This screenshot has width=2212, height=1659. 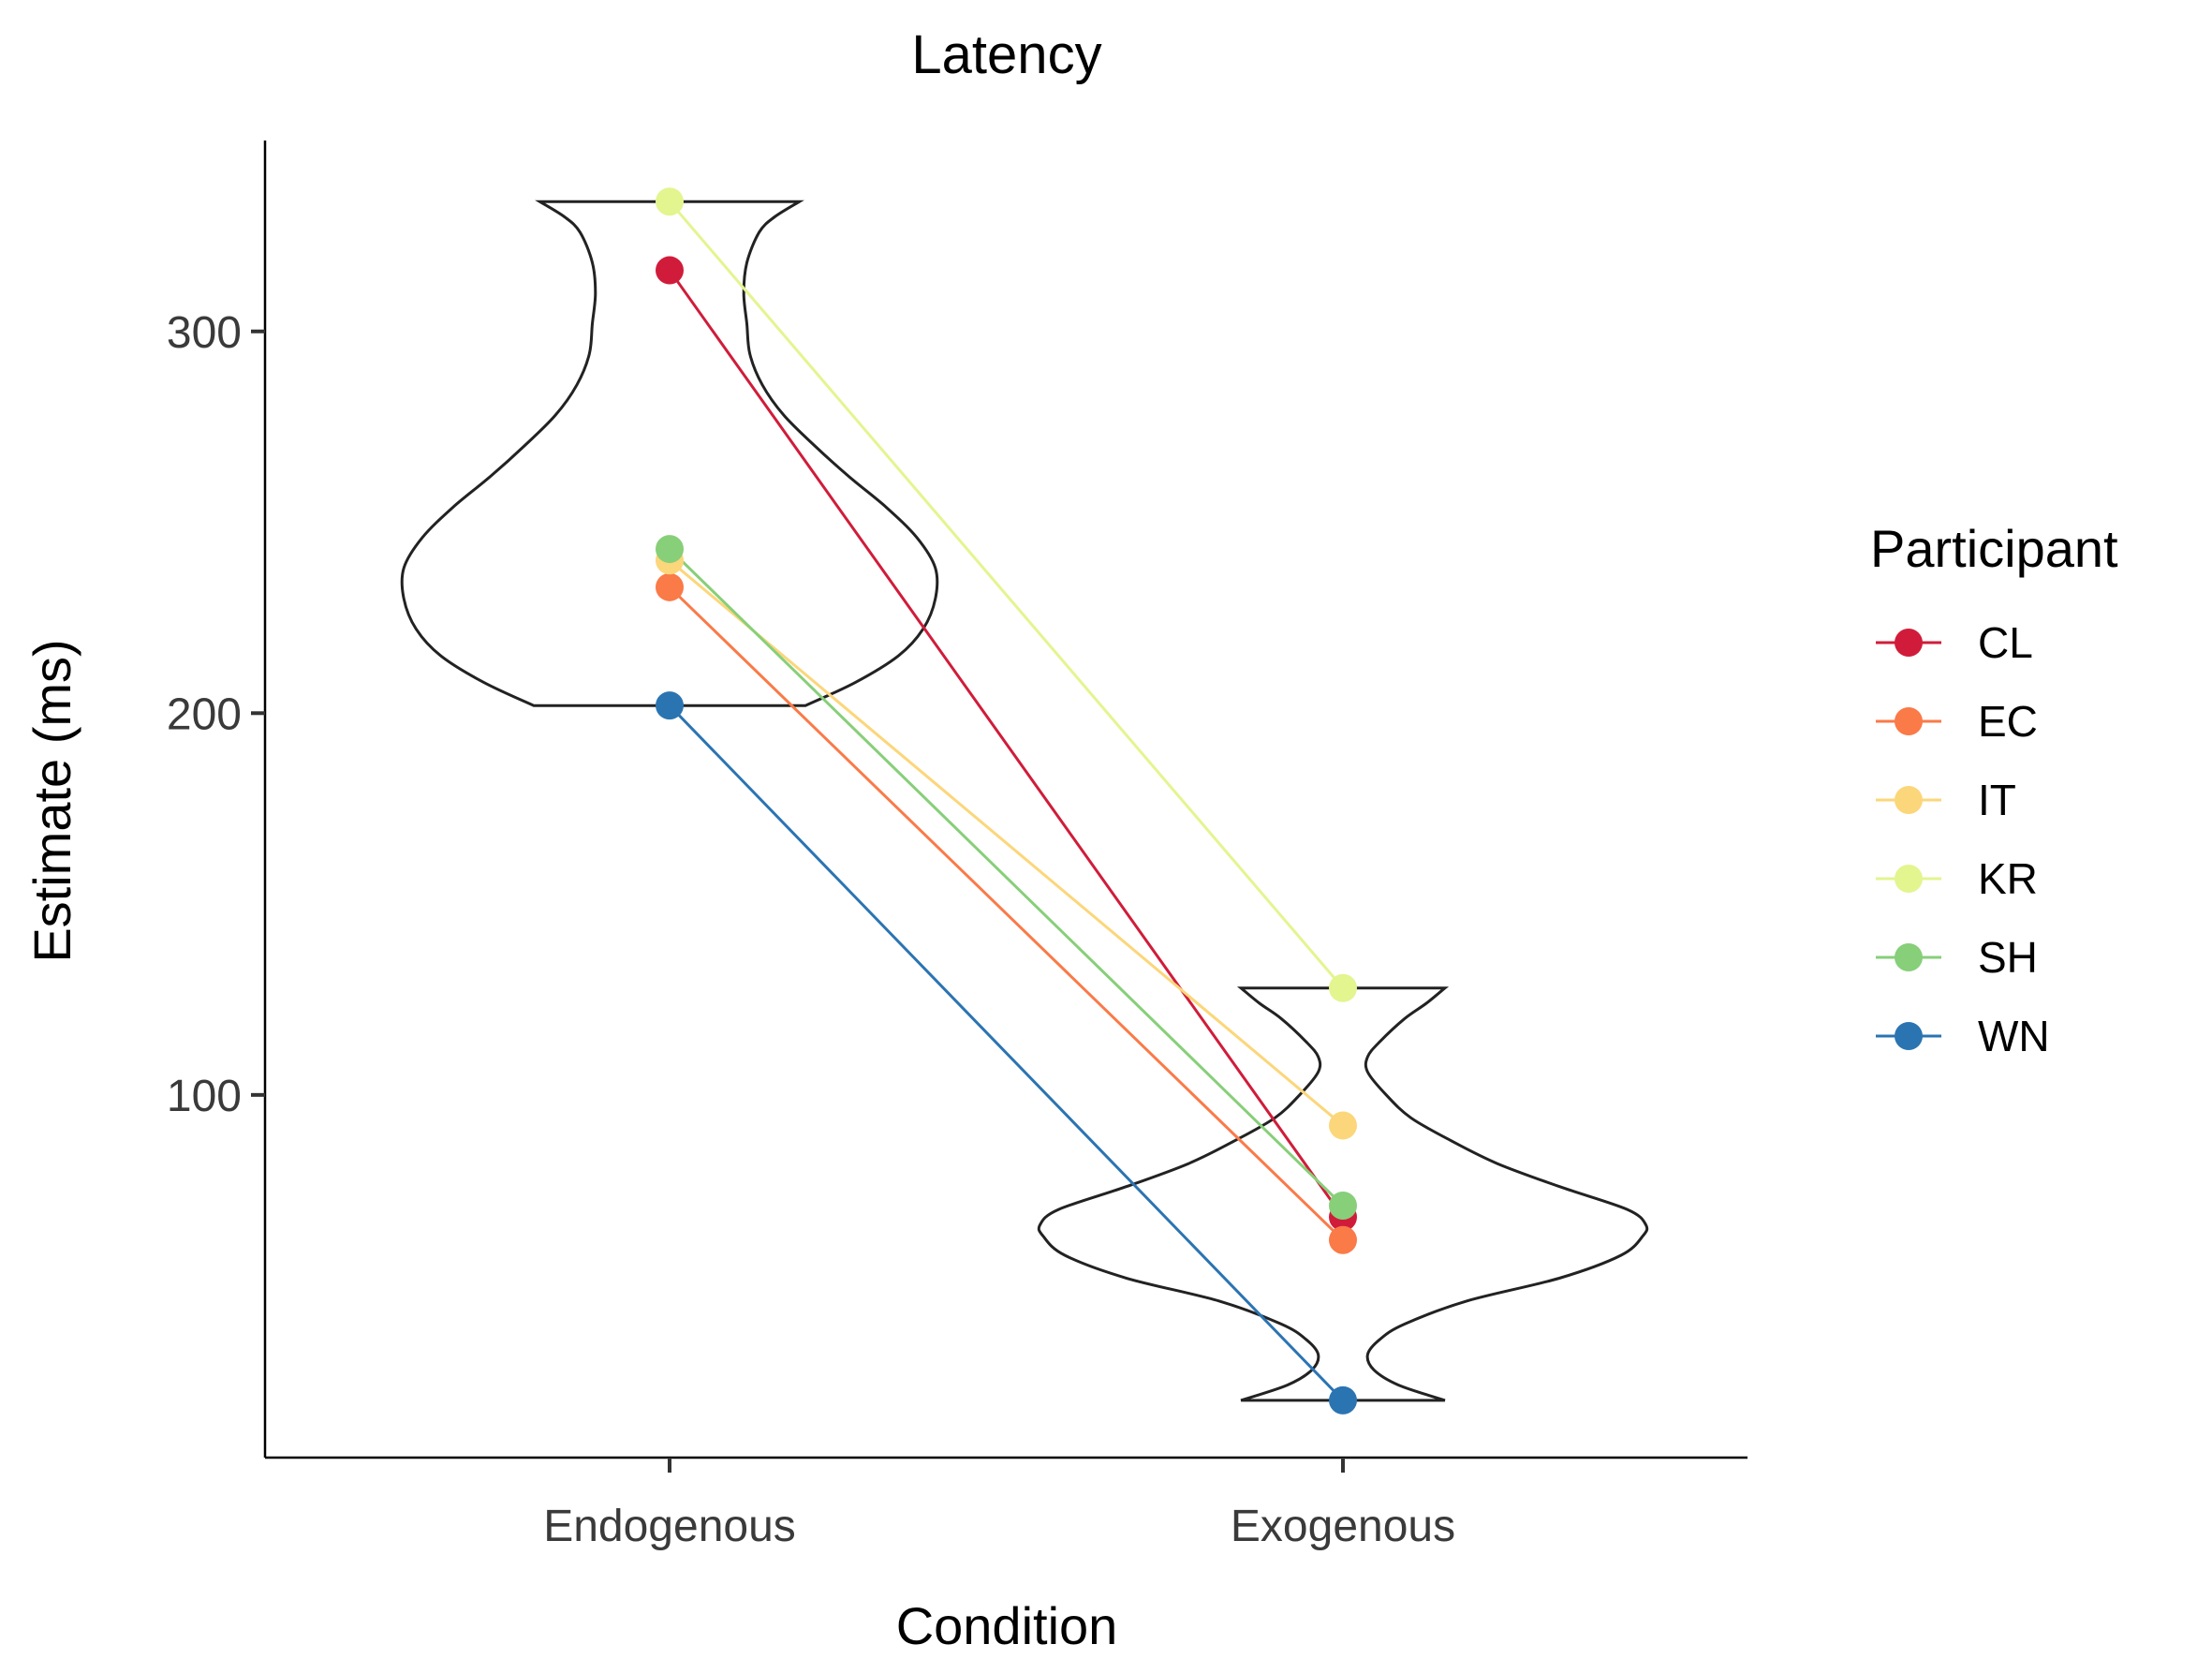 What do you see at coordinates (669, 1527) in the screenshot?
I see `x-tick-label: Endogenous` at bounding box center [669, 1527].